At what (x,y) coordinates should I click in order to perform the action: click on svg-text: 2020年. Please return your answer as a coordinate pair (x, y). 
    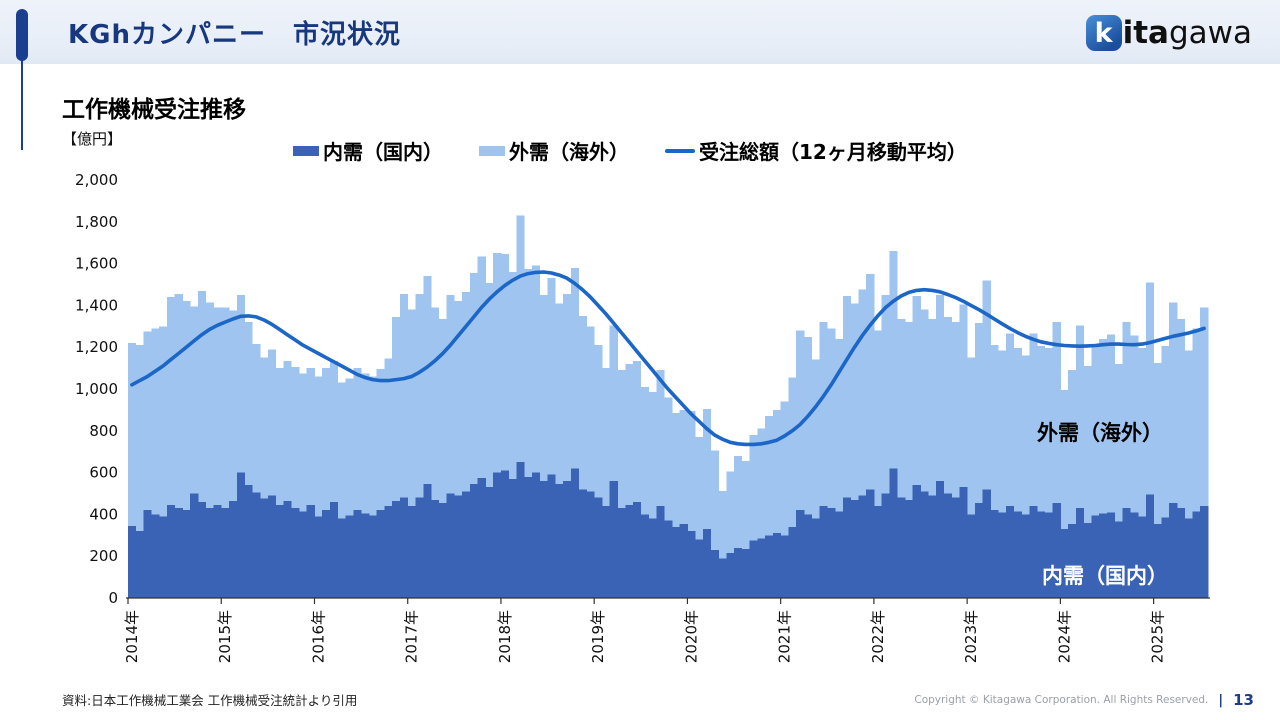
    Looking at the image, I should click on (691, 636).